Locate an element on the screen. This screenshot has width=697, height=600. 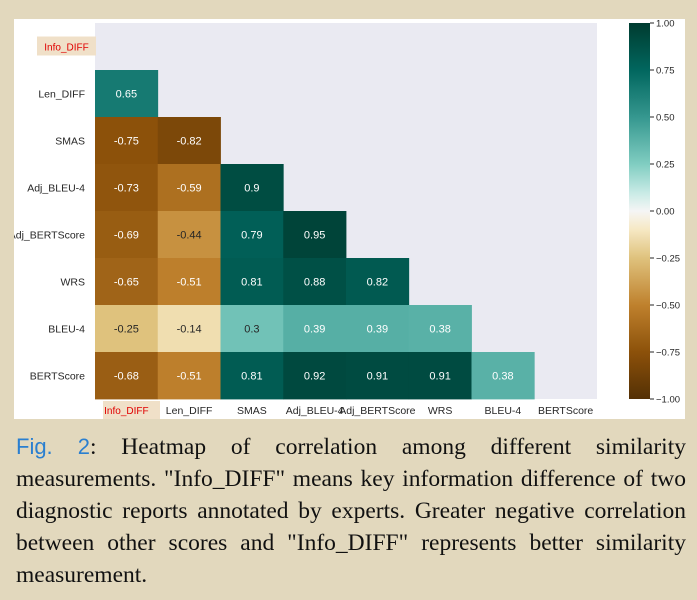
heatmap-cell-wrs-adj-bertscore is located at coordinates (378, 282).